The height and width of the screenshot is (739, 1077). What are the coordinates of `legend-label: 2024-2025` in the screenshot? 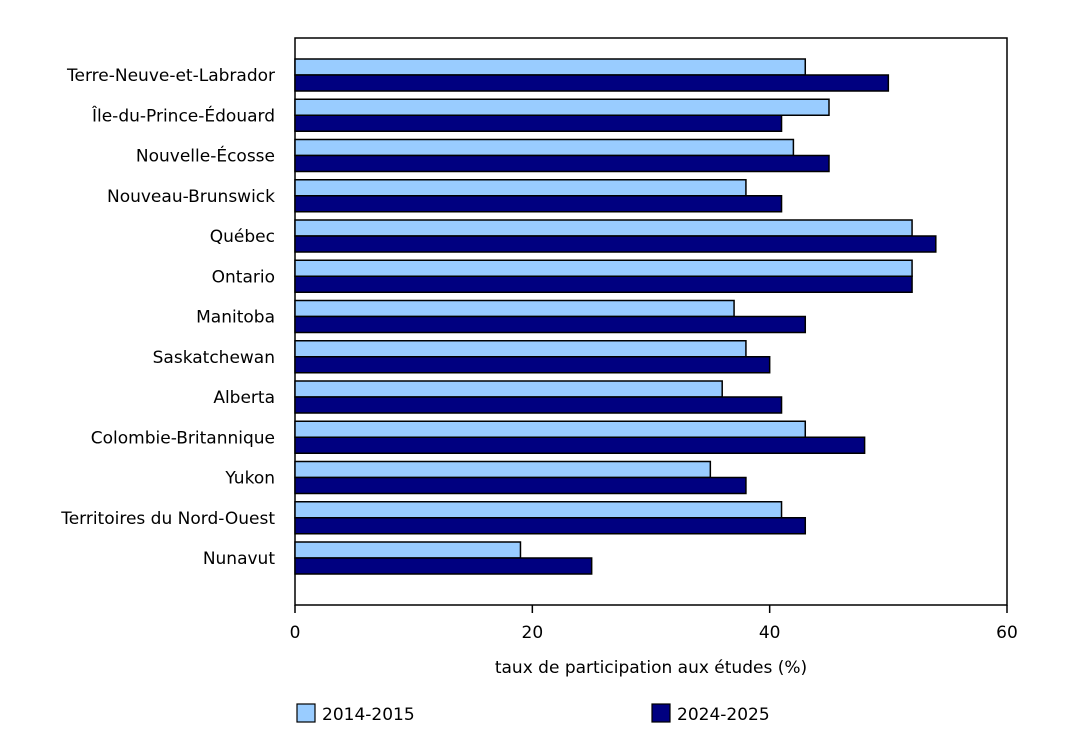 It's located at (723, 715).